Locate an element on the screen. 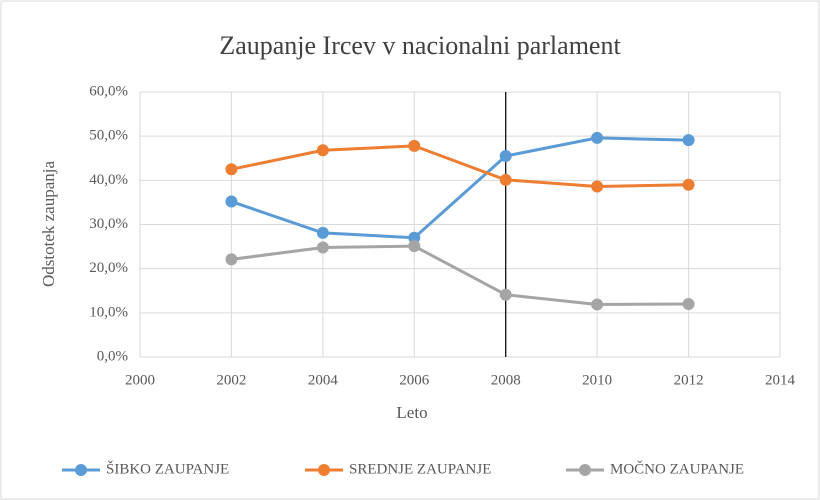 This screenshot has width=820, height=500. x-tick-label: 2002 is located at coordinates (231, 380).